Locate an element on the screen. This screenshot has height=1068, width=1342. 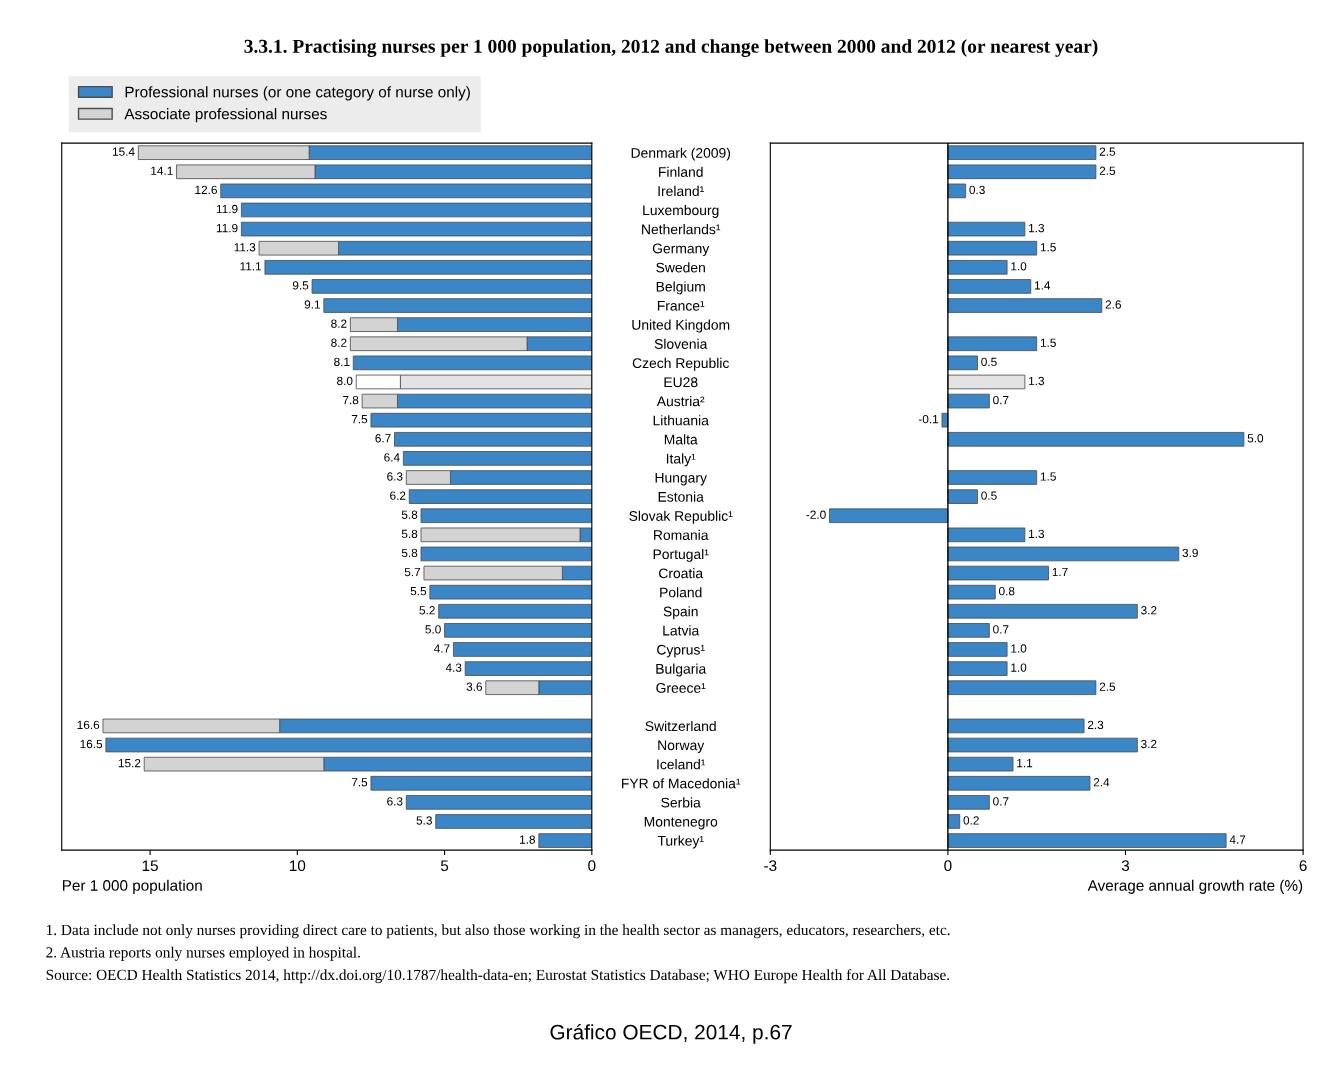
total-label: 3.6 is located at coordinates (474, 686).